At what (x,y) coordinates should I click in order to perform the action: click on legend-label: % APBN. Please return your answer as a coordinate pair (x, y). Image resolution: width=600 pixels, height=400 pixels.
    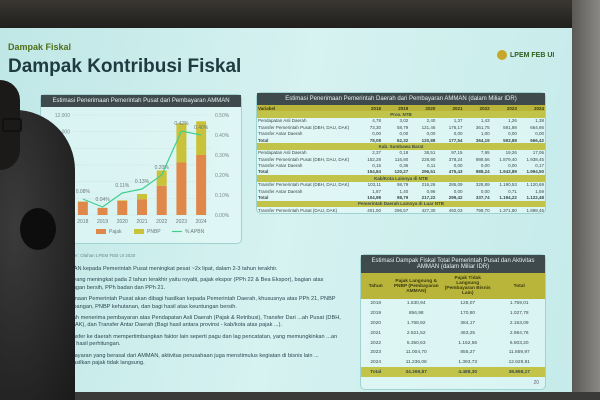
    Looking at the image, I should click on (195, 232).